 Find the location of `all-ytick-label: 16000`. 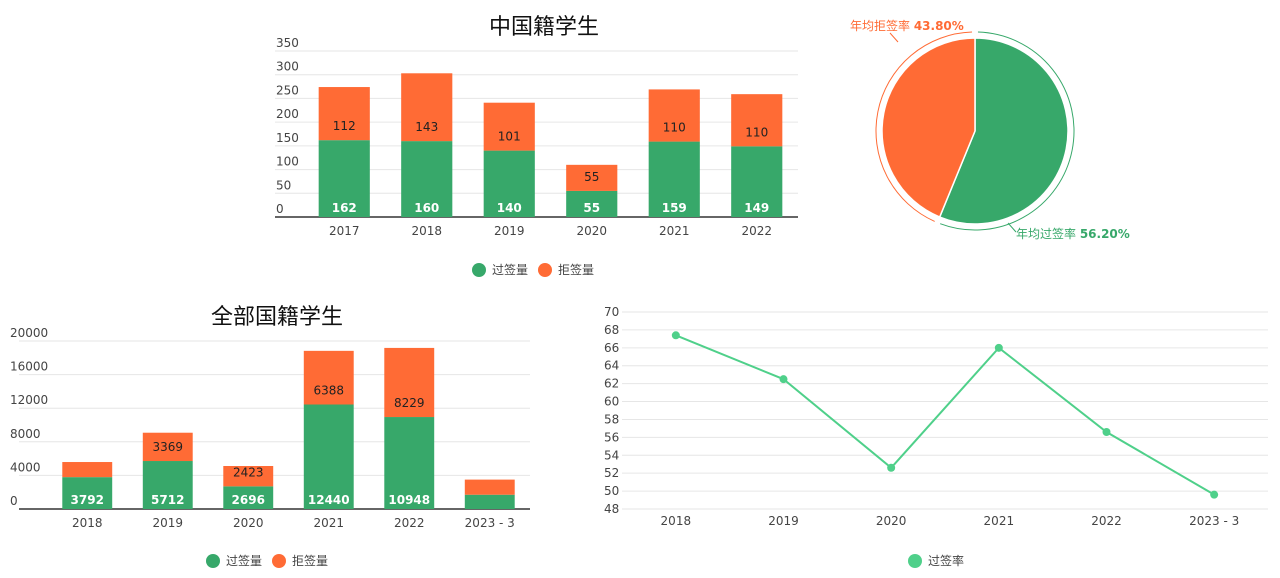

all-ytick-label: 16000 is located at coordinates (29, 367).